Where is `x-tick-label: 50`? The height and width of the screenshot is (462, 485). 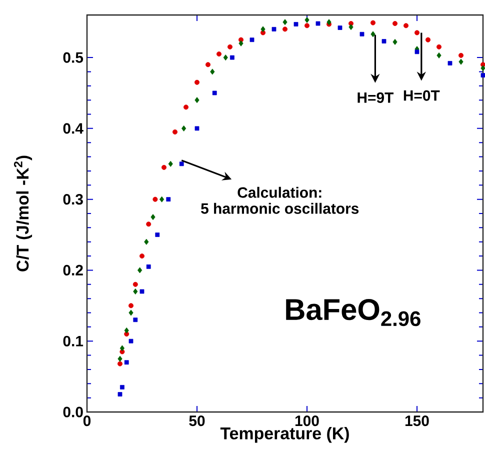 x-tick-label: 50 is located at coordinates (197, 421).